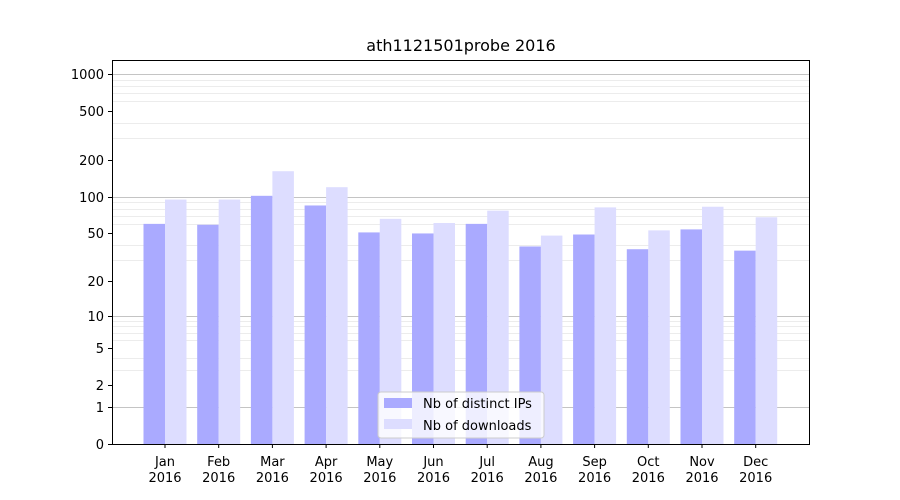 This screenshot has height=500, width=900. What do you see at coordinates (476, 333) in the screenshot?
I see `bar-distinct-ips-jul` at bounding box center [476, 333].